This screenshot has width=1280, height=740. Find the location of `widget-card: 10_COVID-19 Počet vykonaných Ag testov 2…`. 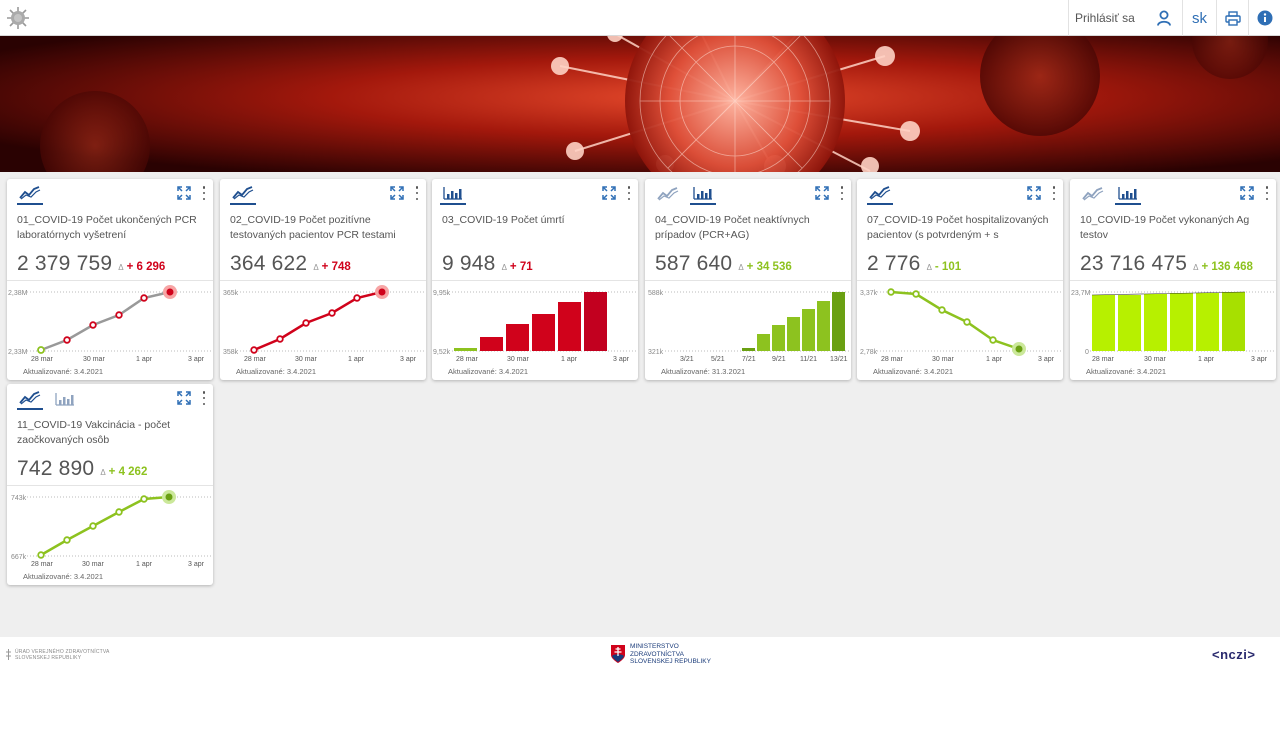

widget-card: 10_COVID-19 Počet vykonaných Ag testov 2… is located at coordinates (1173, 279).